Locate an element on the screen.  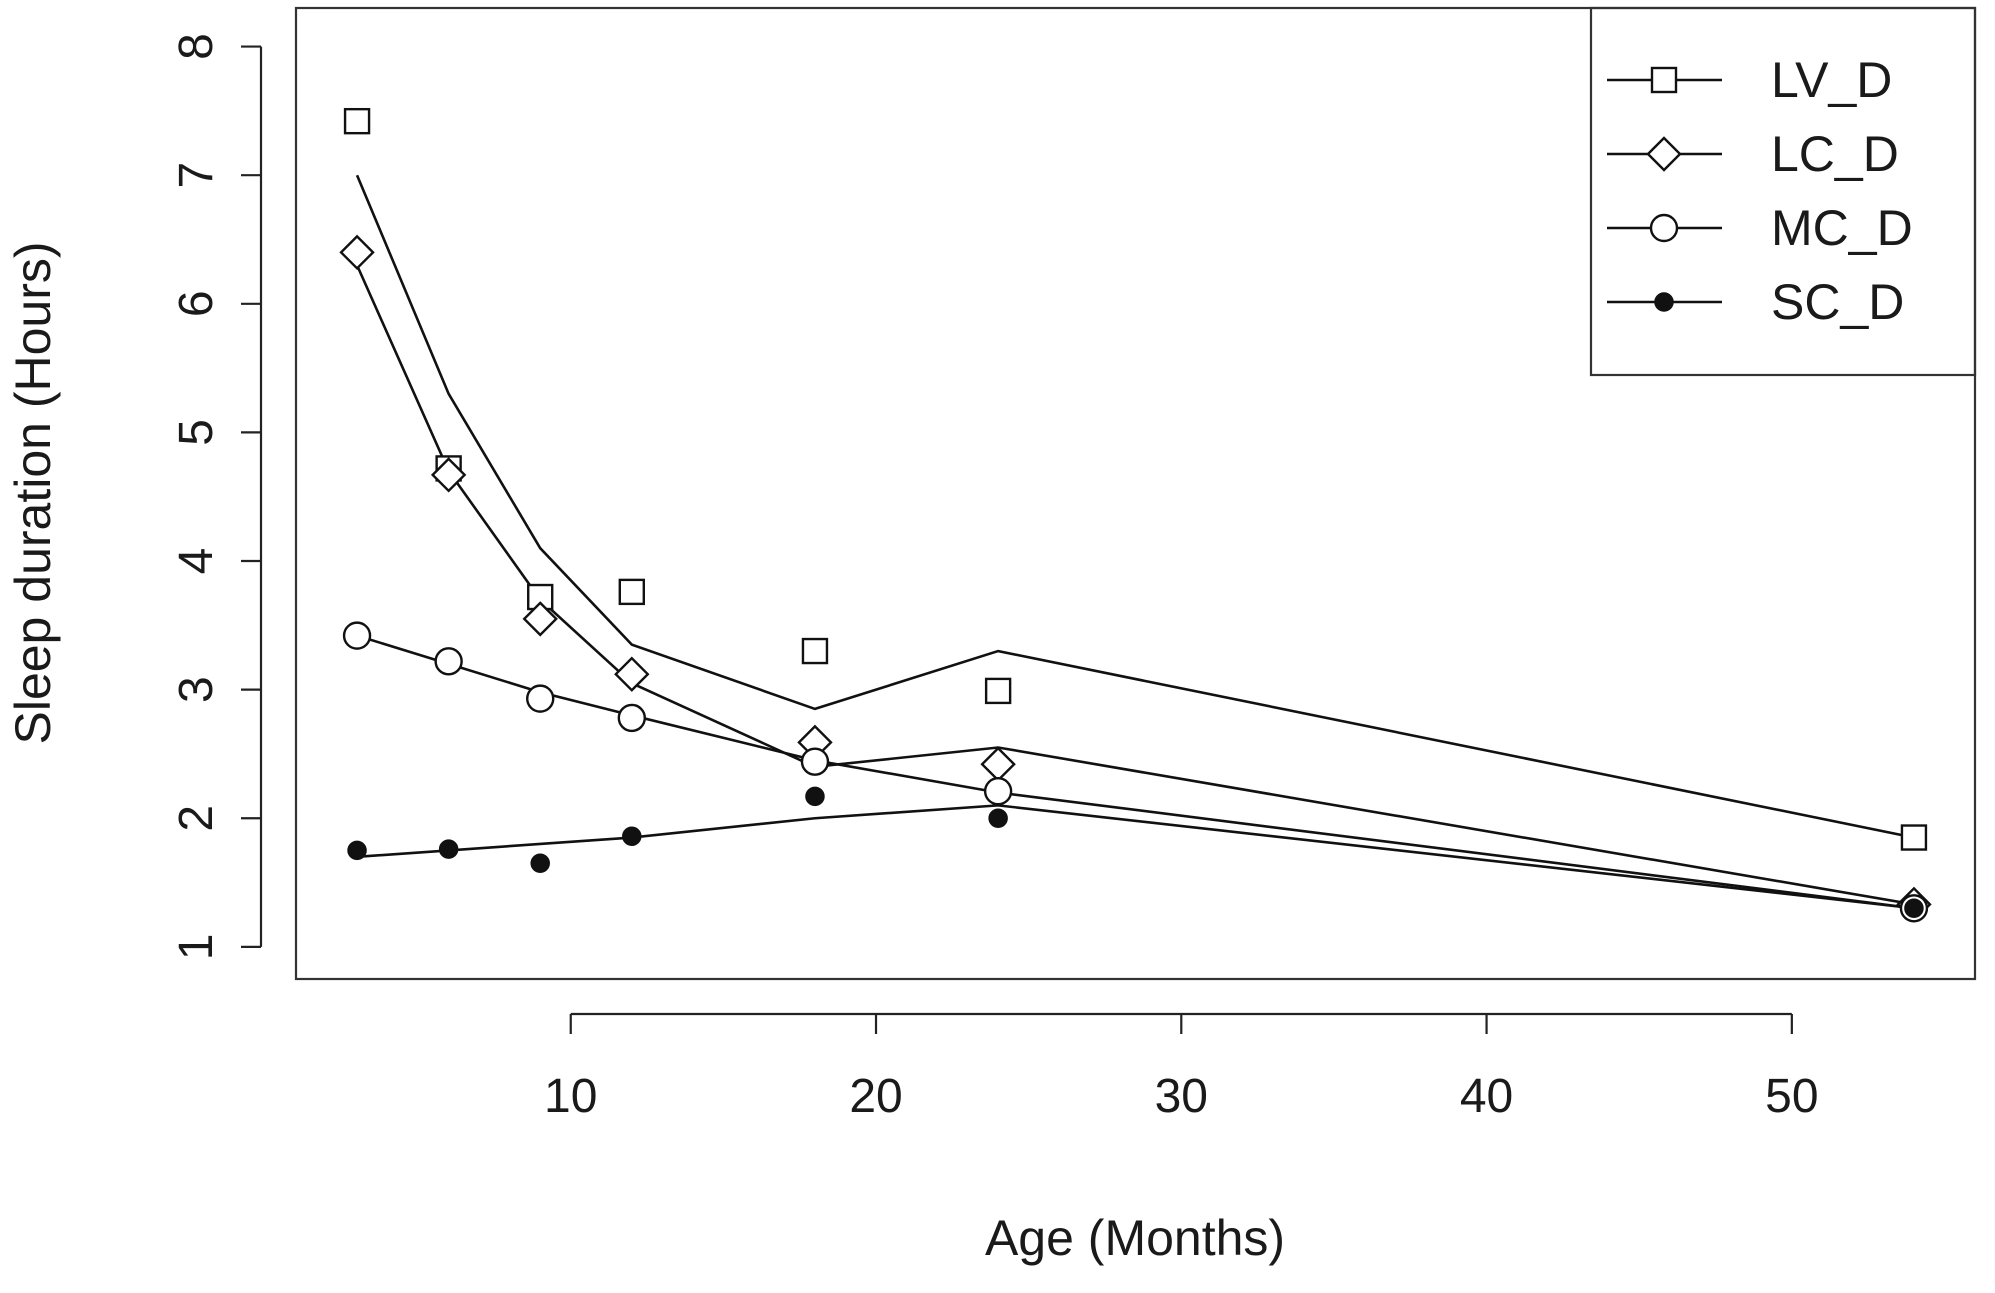
legend: LV_D LC_D MC_D SC_D is located at coordinates (1783, 191).